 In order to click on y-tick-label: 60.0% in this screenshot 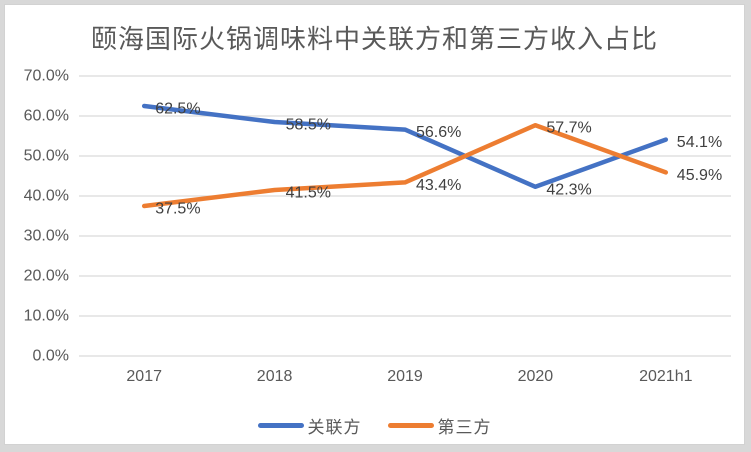, I will do `click(46, 116)`.